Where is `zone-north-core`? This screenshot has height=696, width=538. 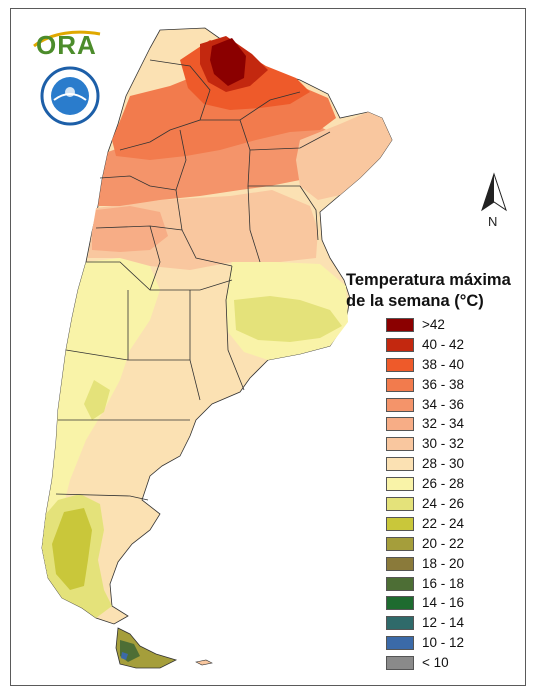
zone-north-core is located at coordinates (228, 62).